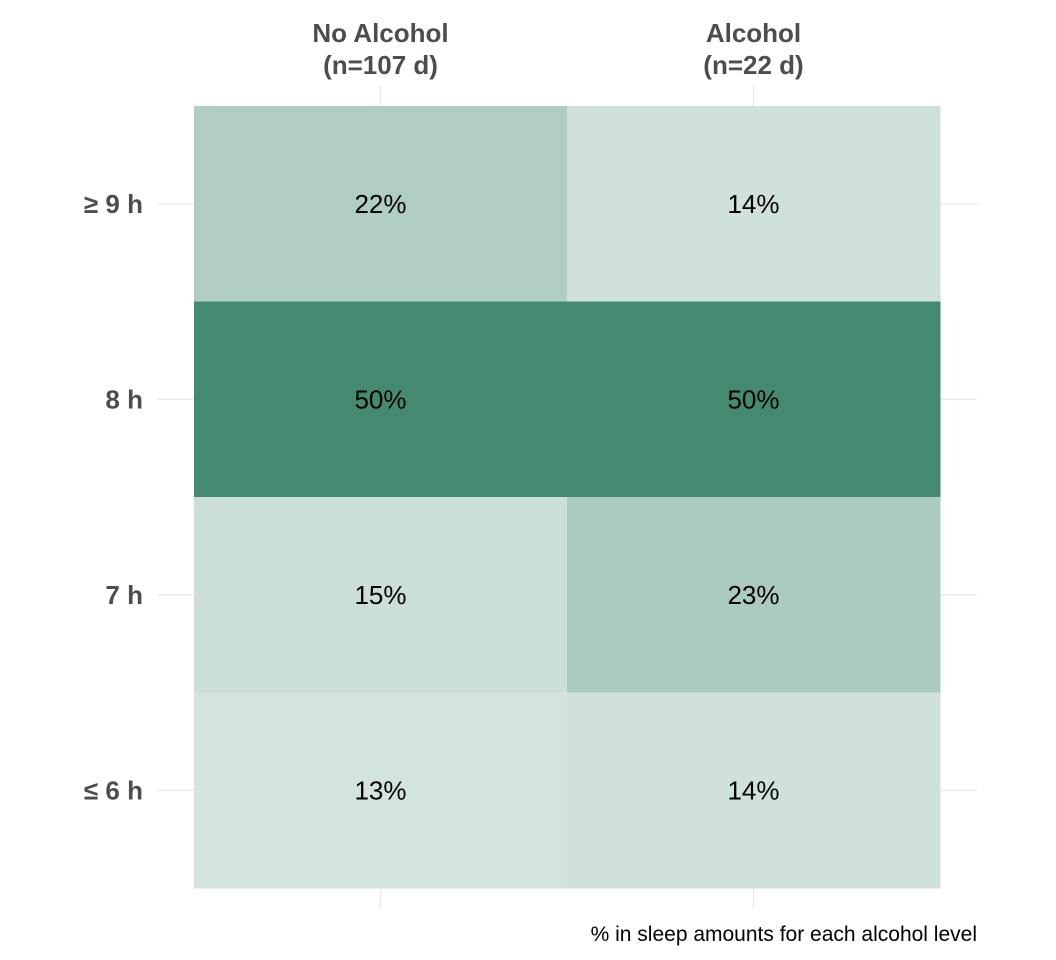 This screenshot has width=1056, height=960. I want to click on row-label: 8 h, so click(124, 399).